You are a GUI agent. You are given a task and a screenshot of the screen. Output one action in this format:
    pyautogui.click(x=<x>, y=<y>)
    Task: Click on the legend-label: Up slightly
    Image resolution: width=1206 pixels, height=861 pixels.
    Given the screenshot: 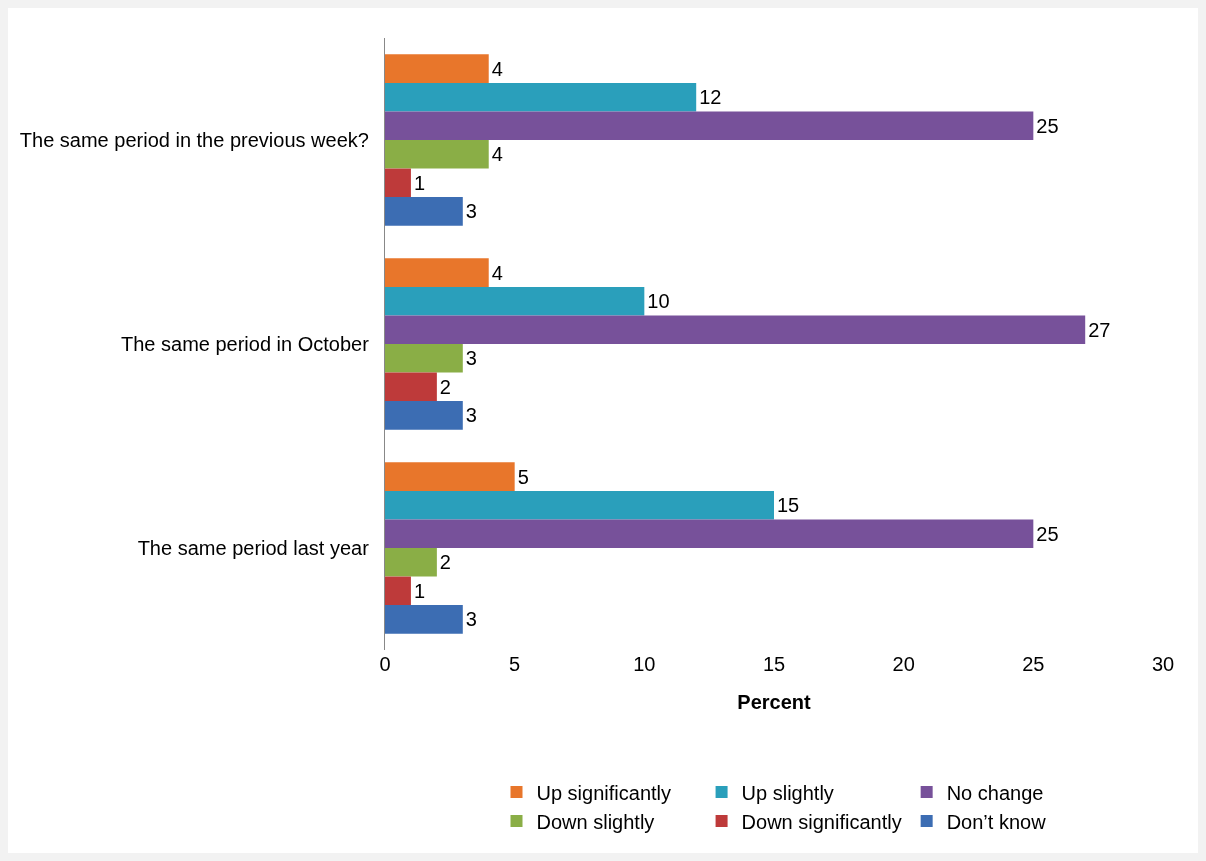 What is the action you would take?
    pyautogui.click(x=787, y=792)
    